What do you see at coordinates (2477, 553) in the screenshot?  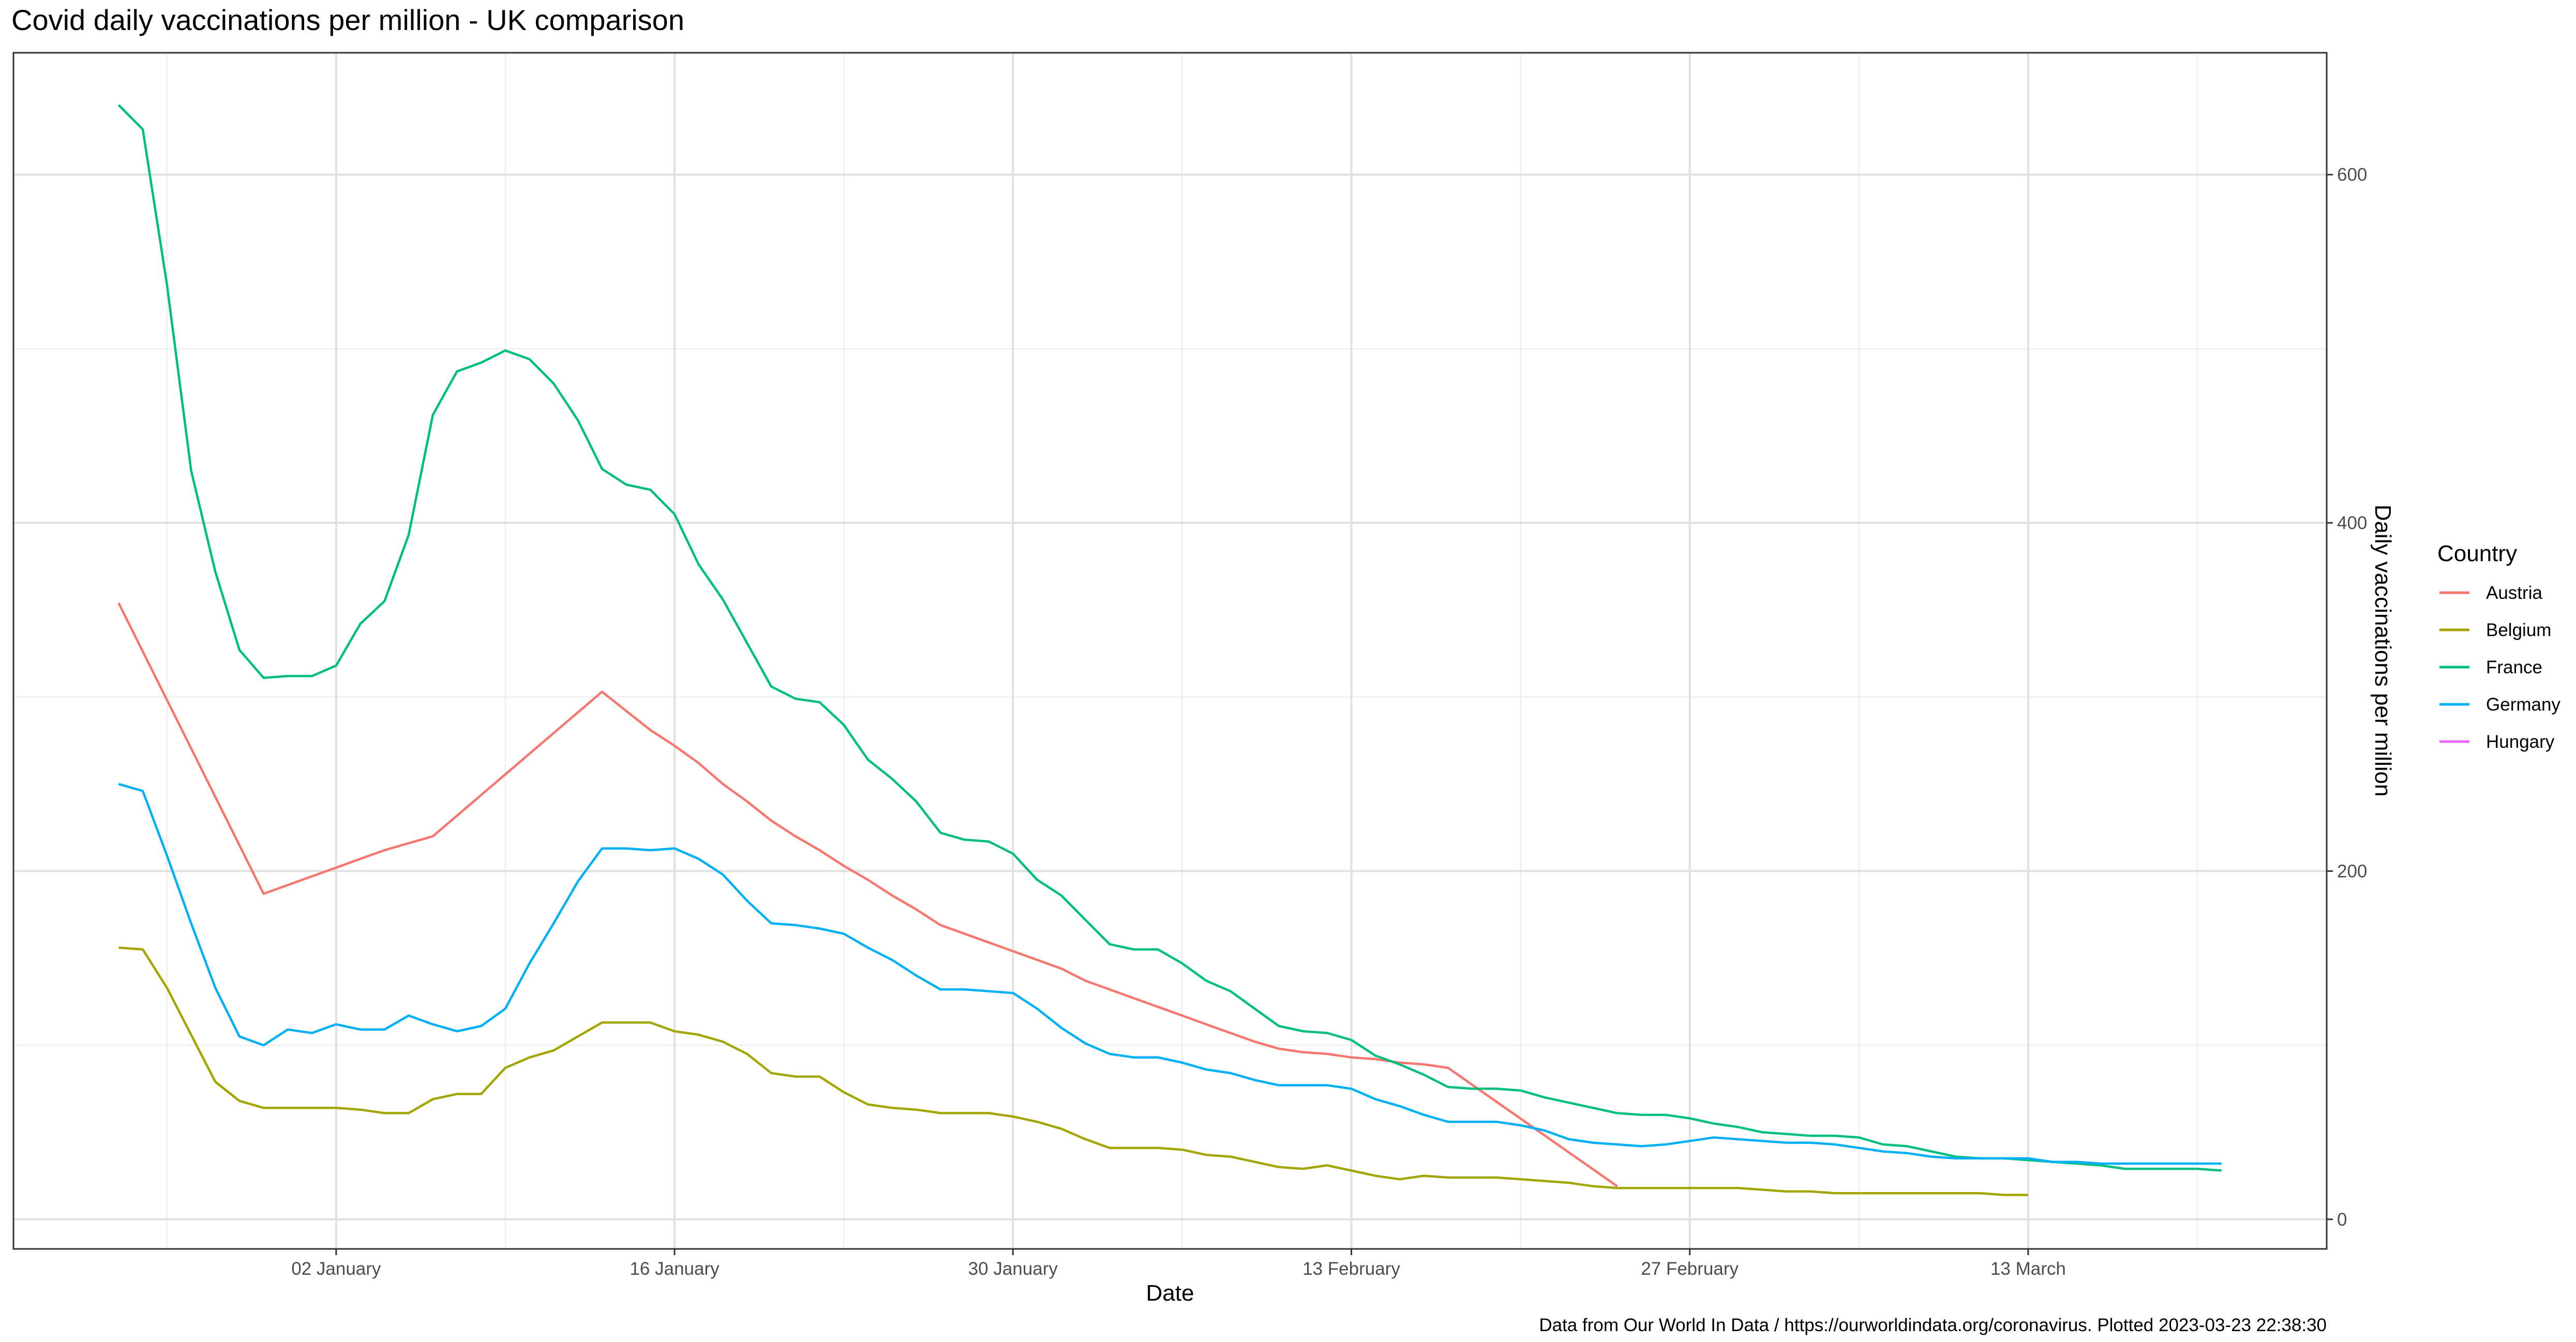 I see `legend-title: Country` at bounding box center [2477, 553].